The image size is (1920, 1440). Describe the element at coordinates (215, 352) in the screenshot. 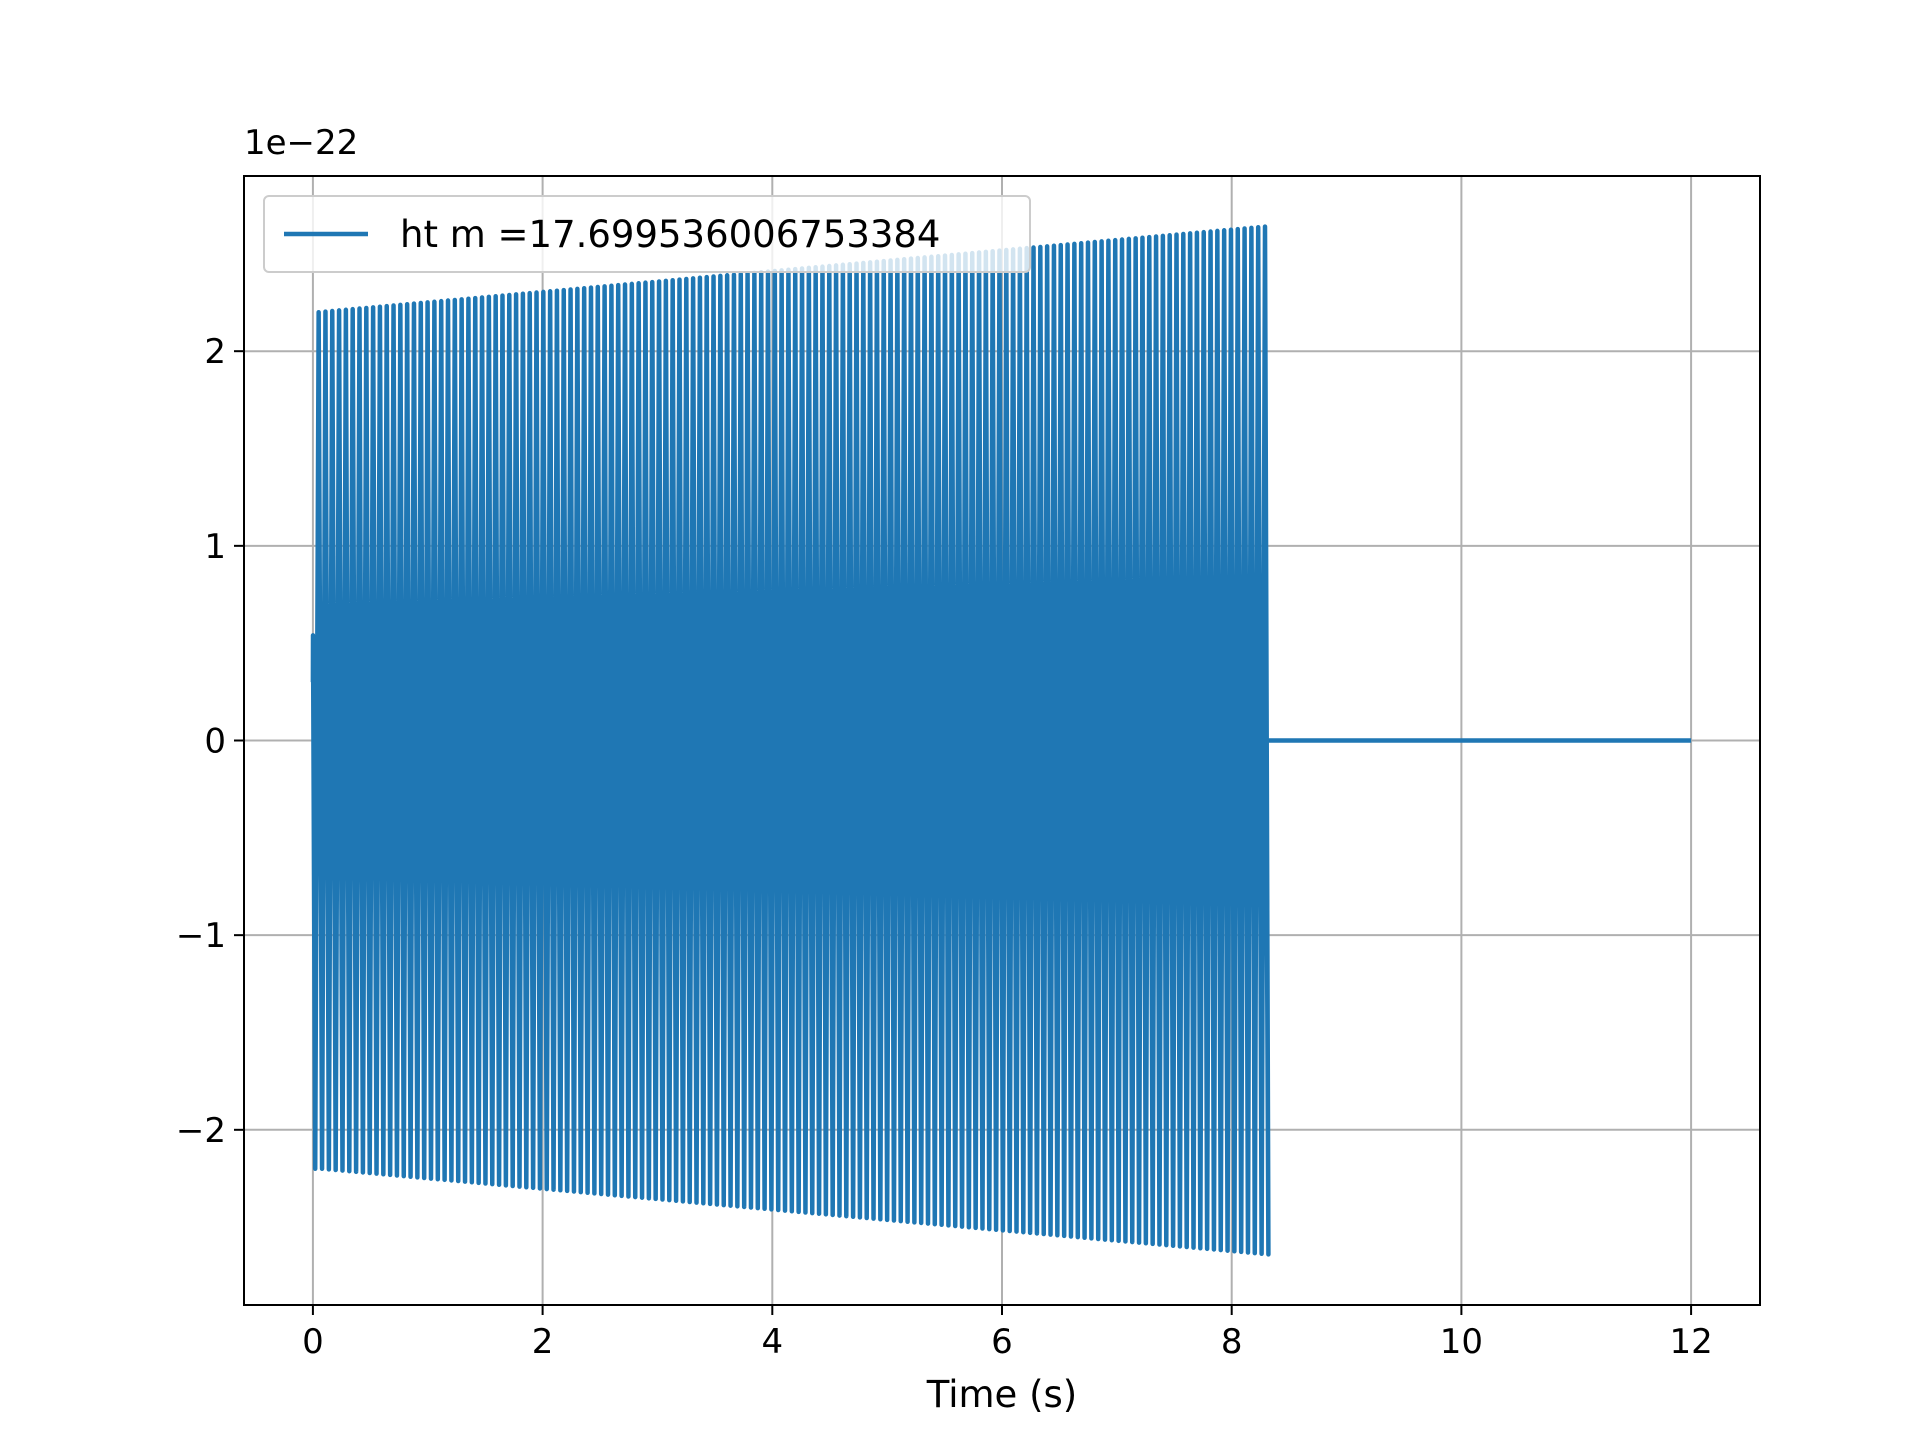

I see `y-tick-label: 2` at that location.